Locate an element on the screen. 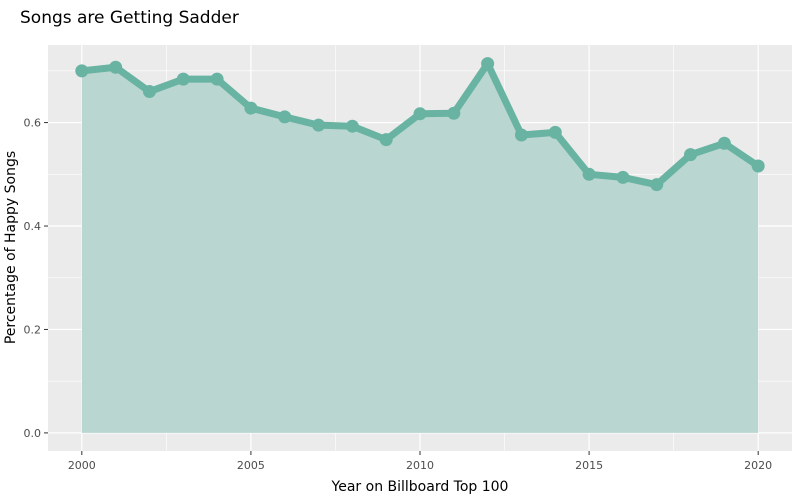 Image resolution: width=800 pixels, height=498 pixels. data-point-2018 is located at coordinates (691, 155).